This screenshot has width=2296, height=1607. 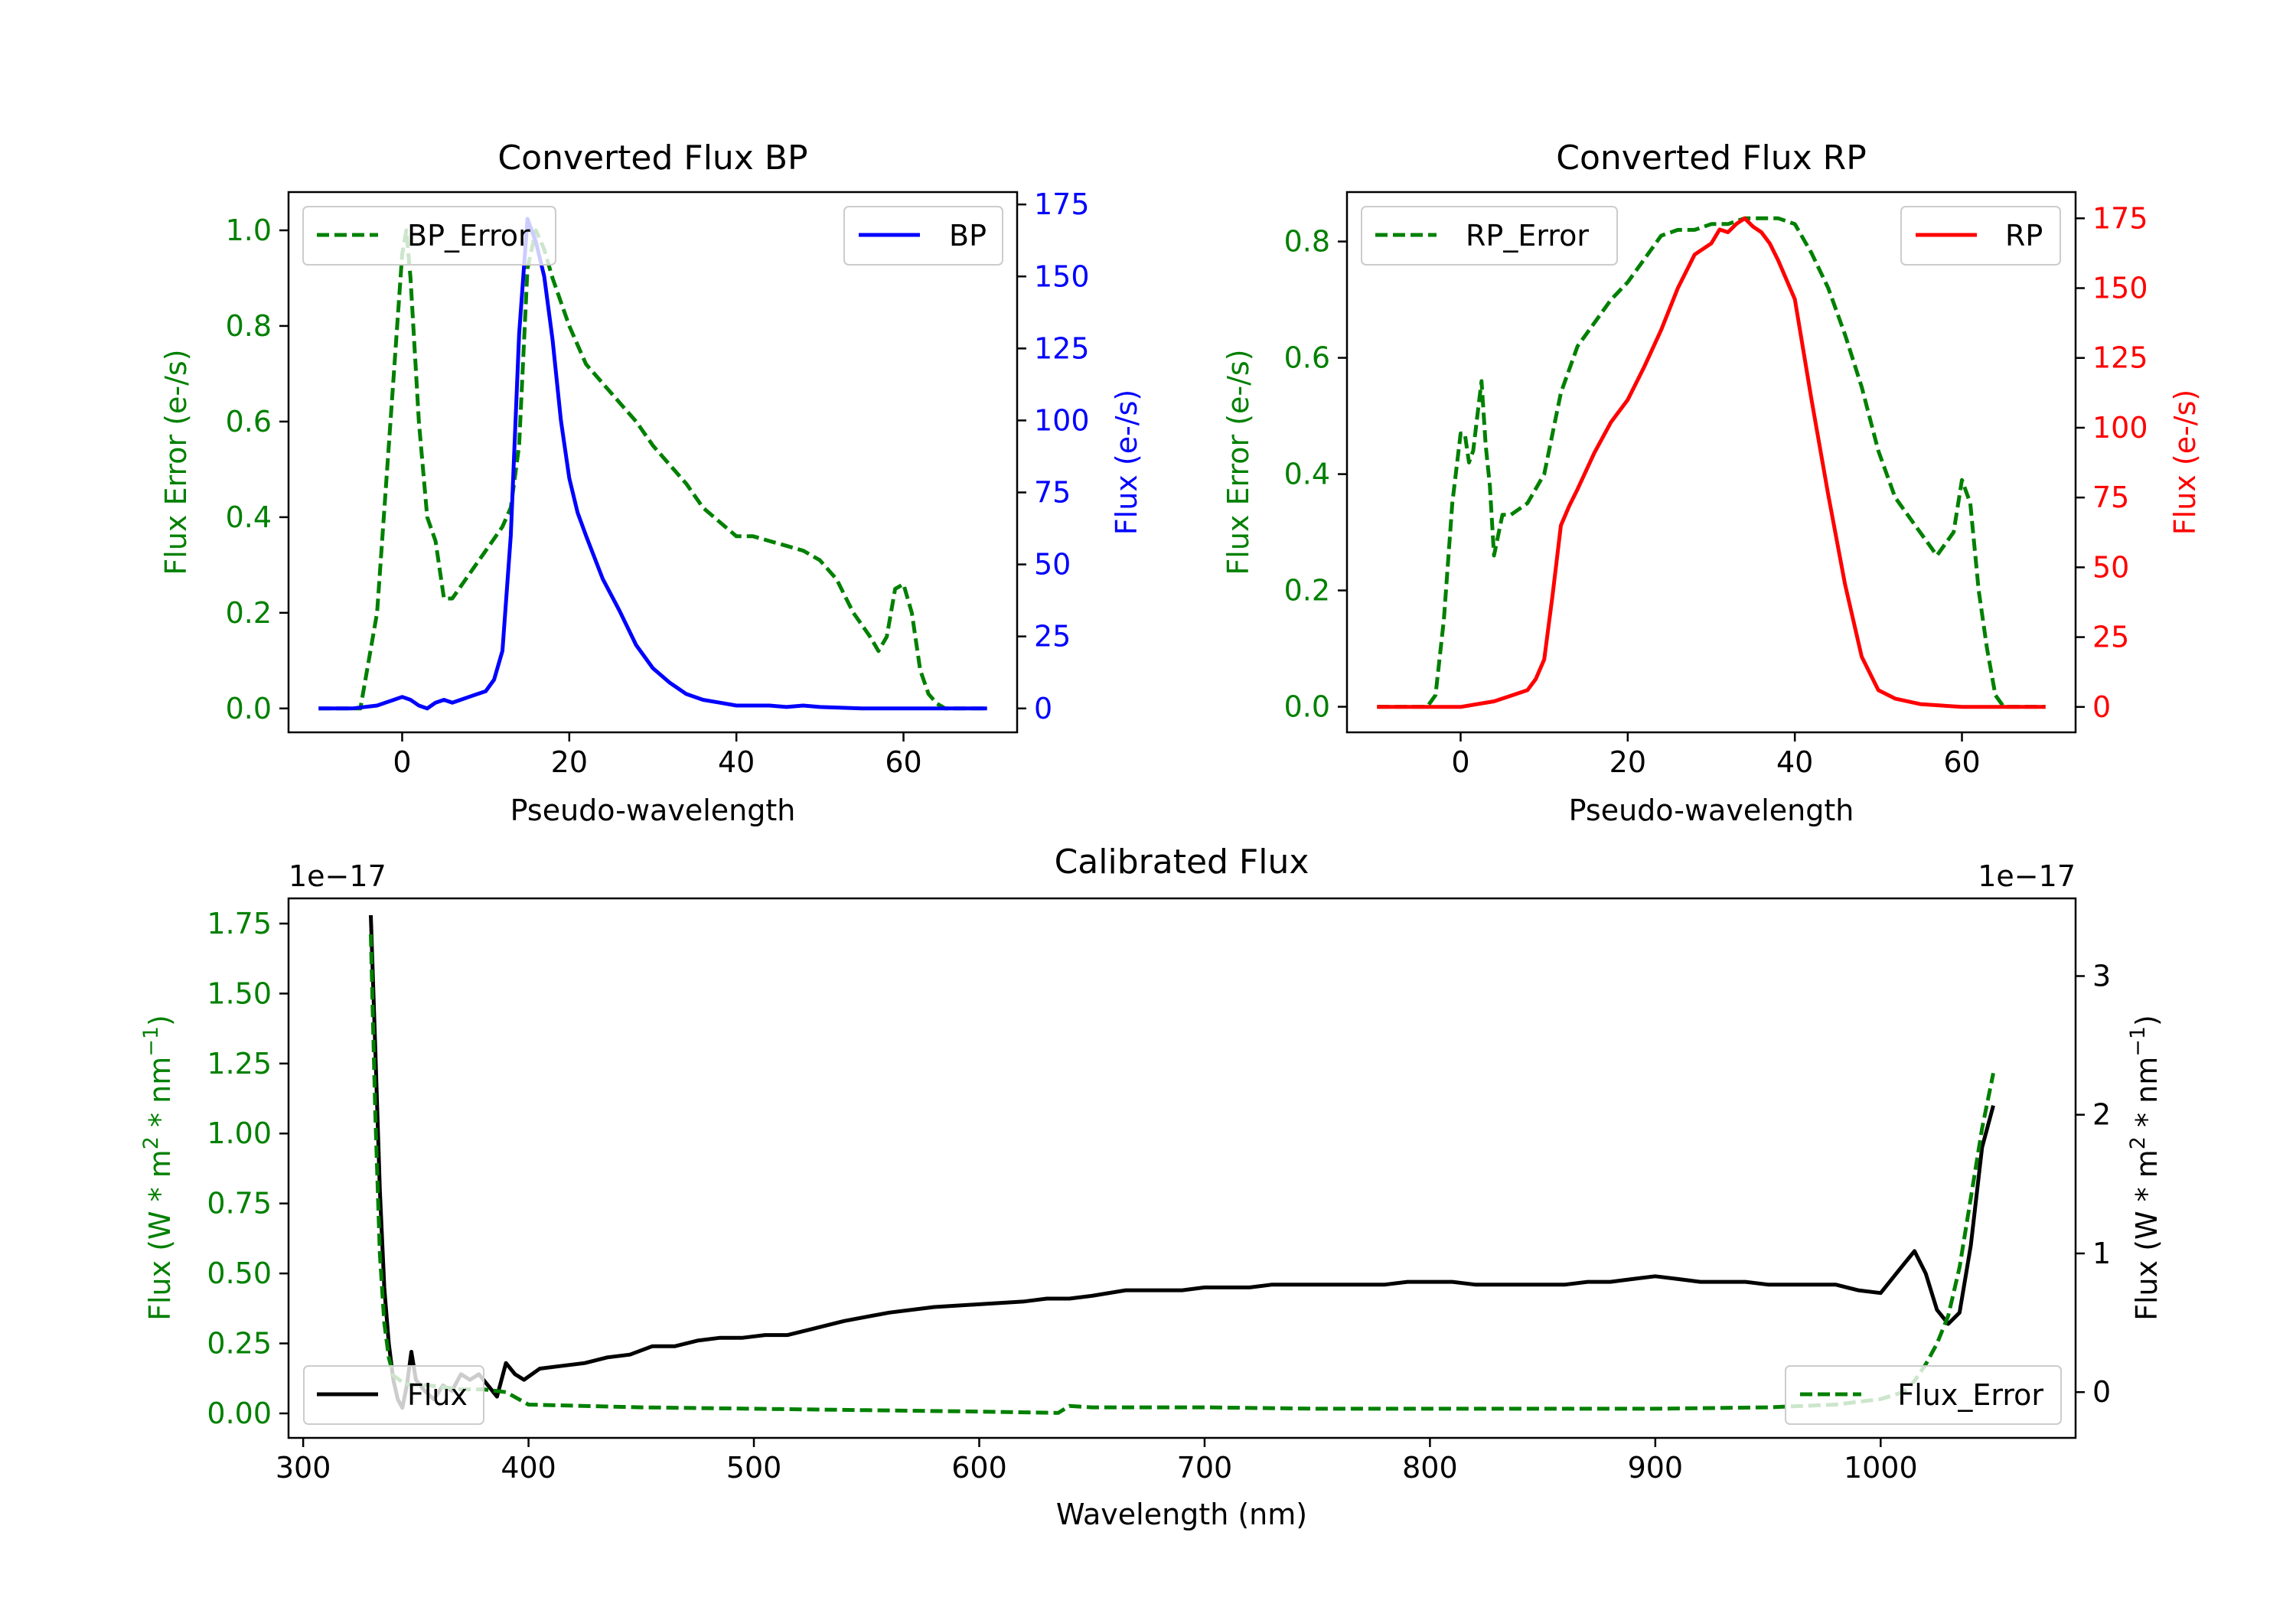 I want to click on cal-xtick-label: 900, so click(x=1656, y=1468).